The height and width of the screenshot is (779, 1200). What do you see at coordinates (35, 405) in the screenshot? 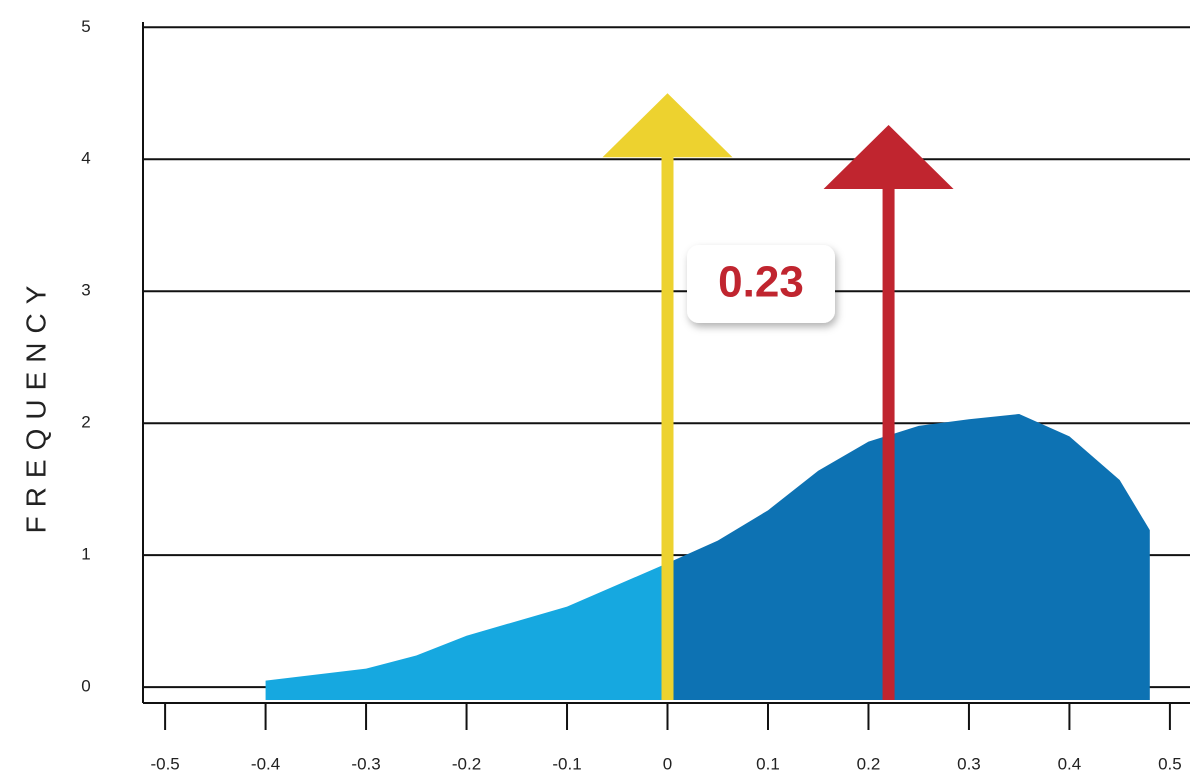
I see `y-axis-label: FREQUENCY` at bounding box center [35, 405].